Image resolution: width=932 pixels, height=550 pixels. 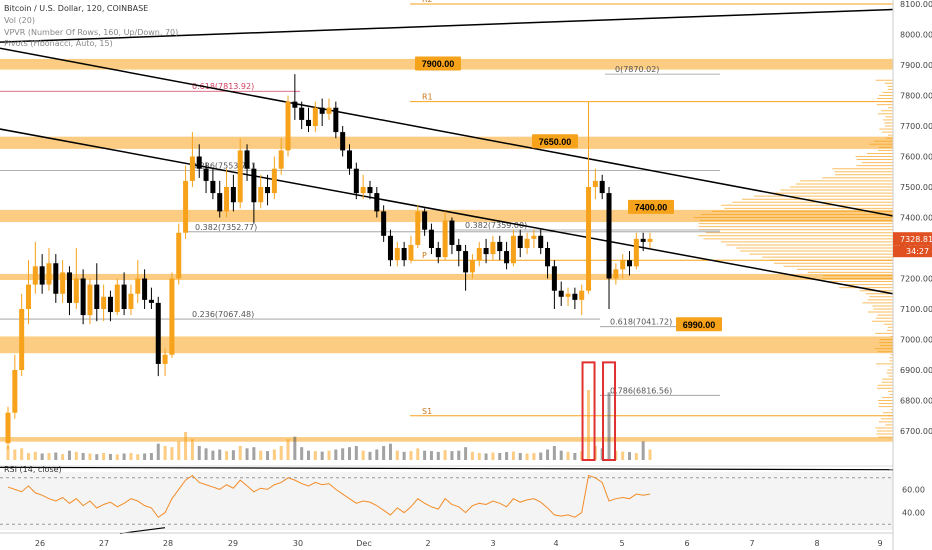 What do you see at coordinates (637, 69) in the screenshot?
I see `fib-label: 0(7870.02)` at bounding box center [637, 69].